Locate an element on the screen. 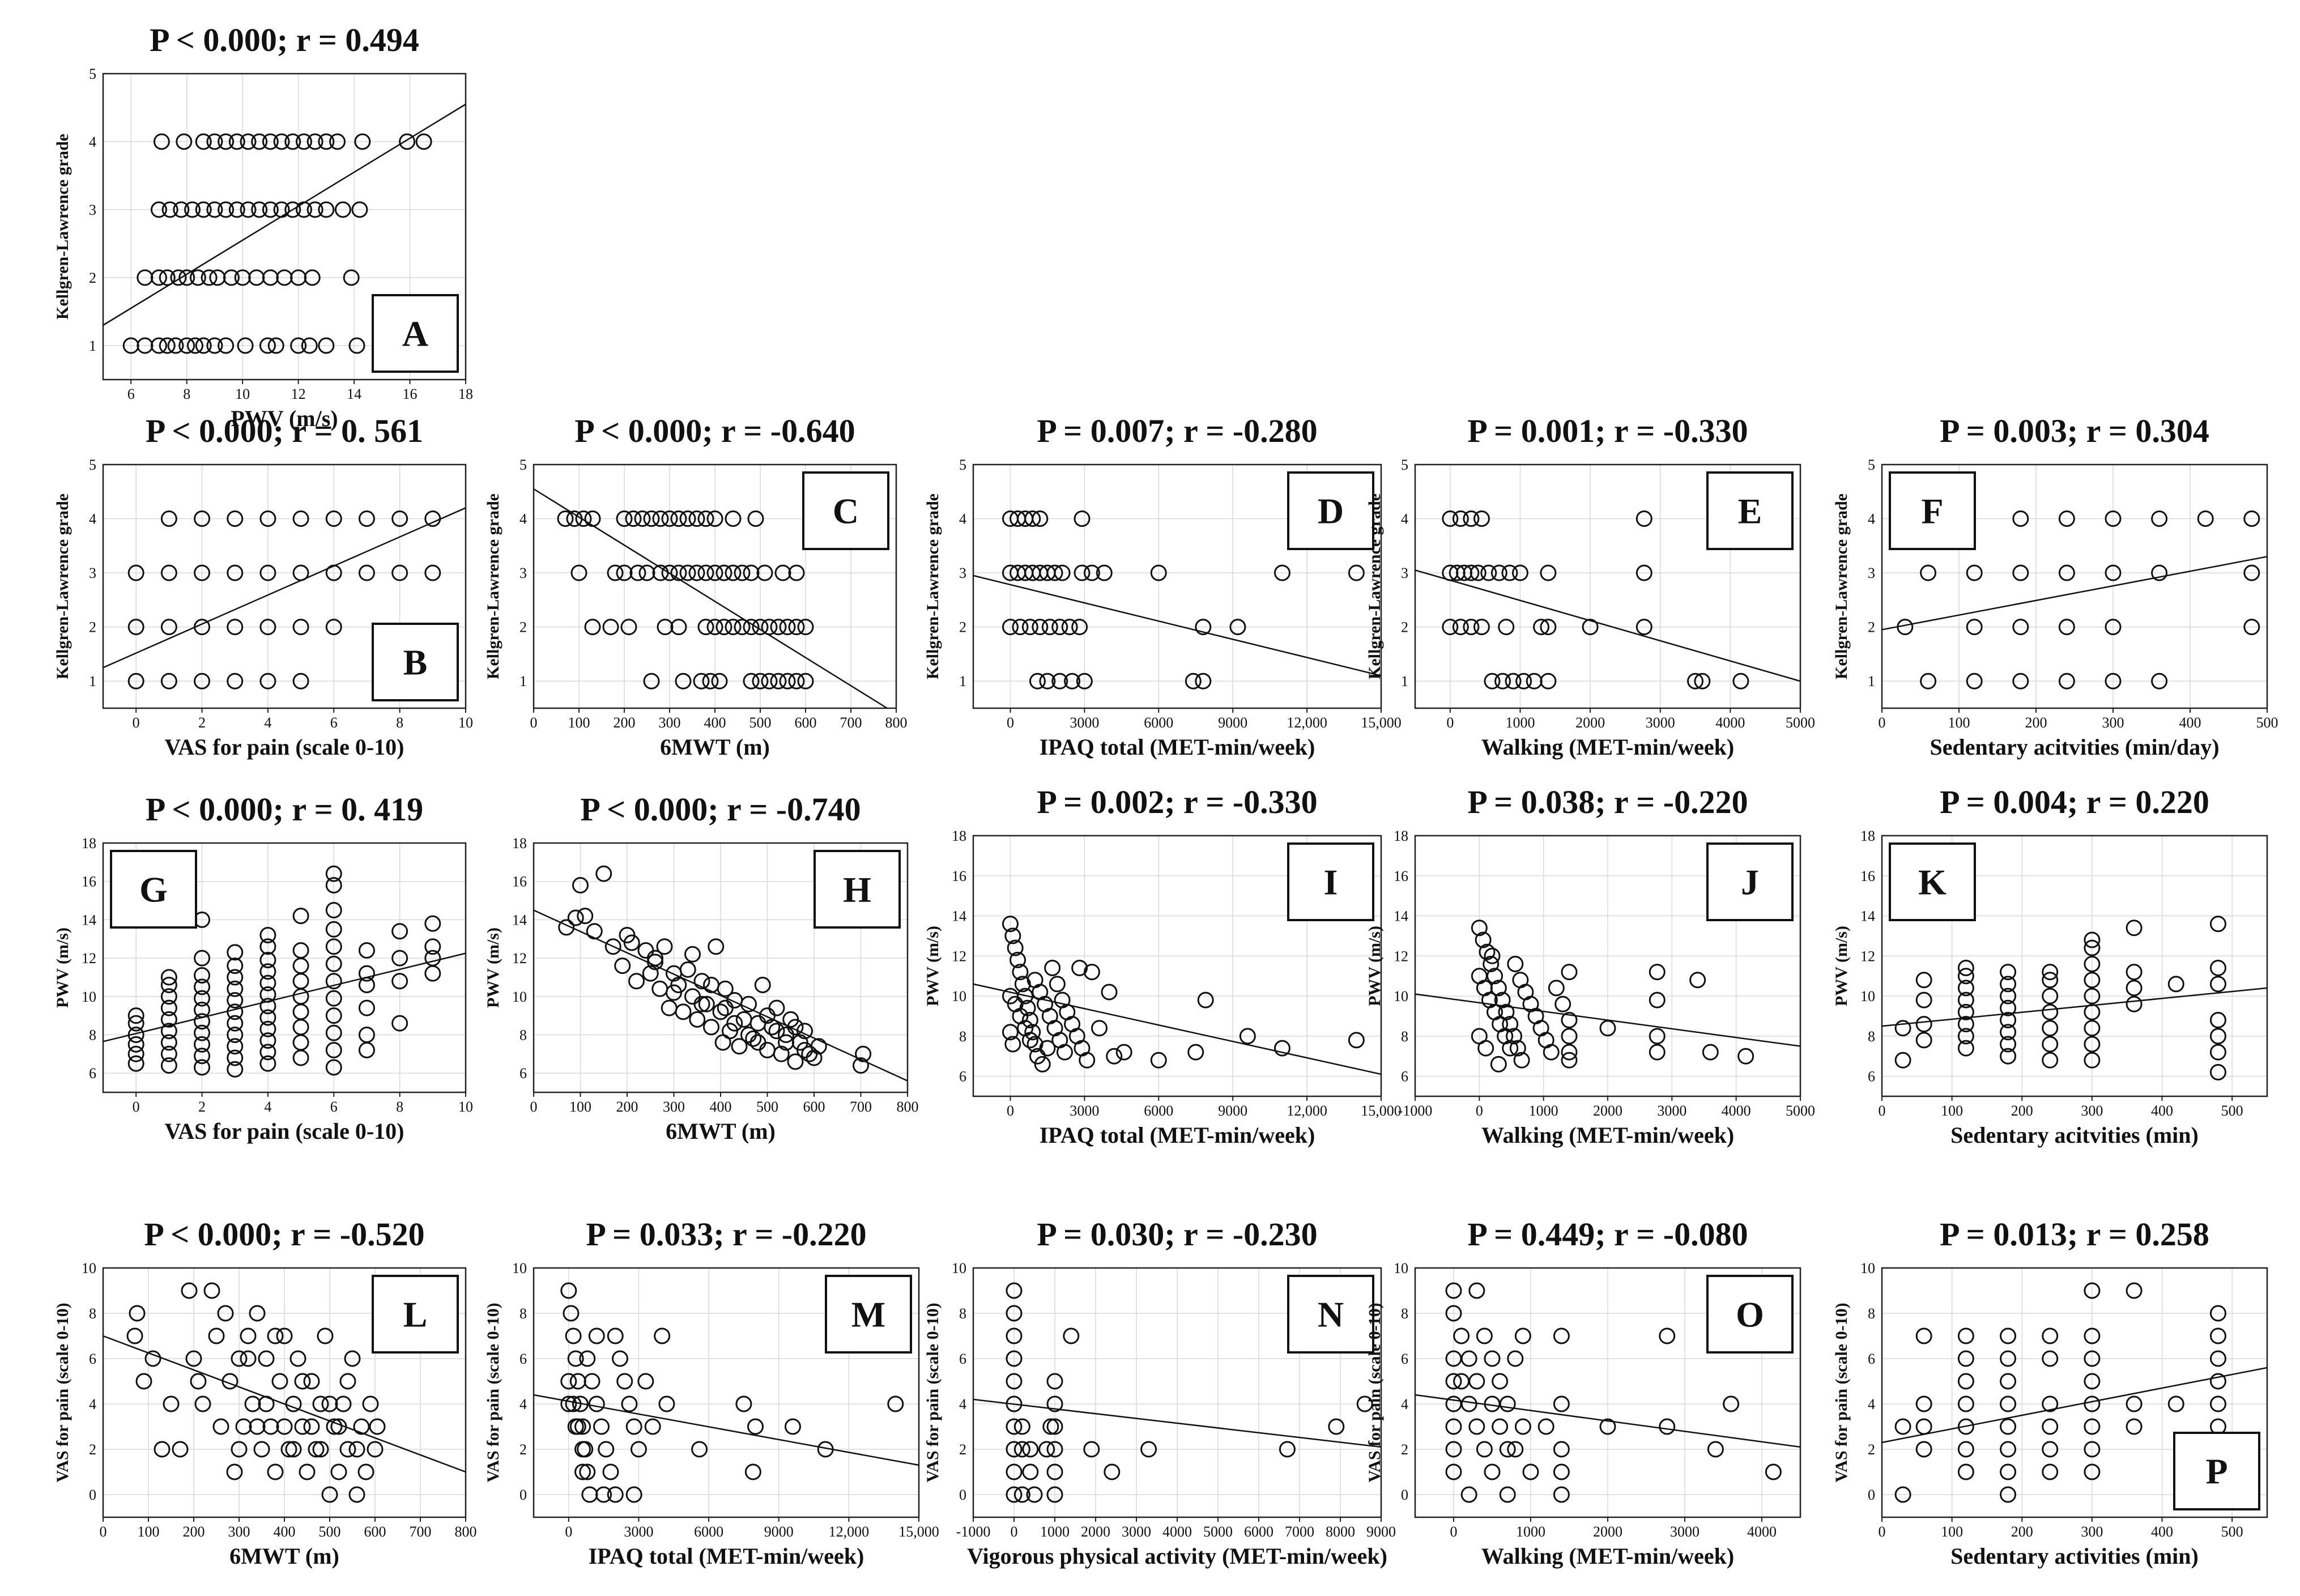 The height and width of the screenshot is (1596, 2300). x-tick-label: 700 is located at coordinates (421, 1531).